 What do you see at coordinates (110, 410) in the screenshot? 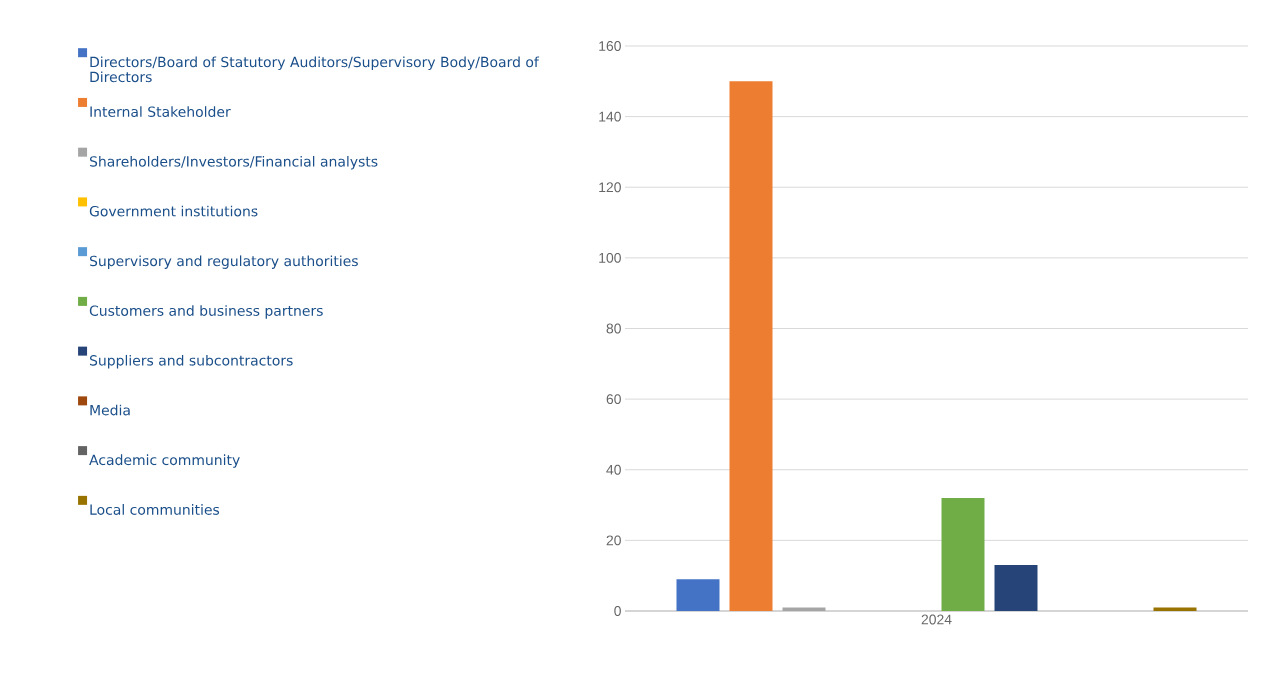
I see `legend-label: Media` at bounding box center [110, 410].